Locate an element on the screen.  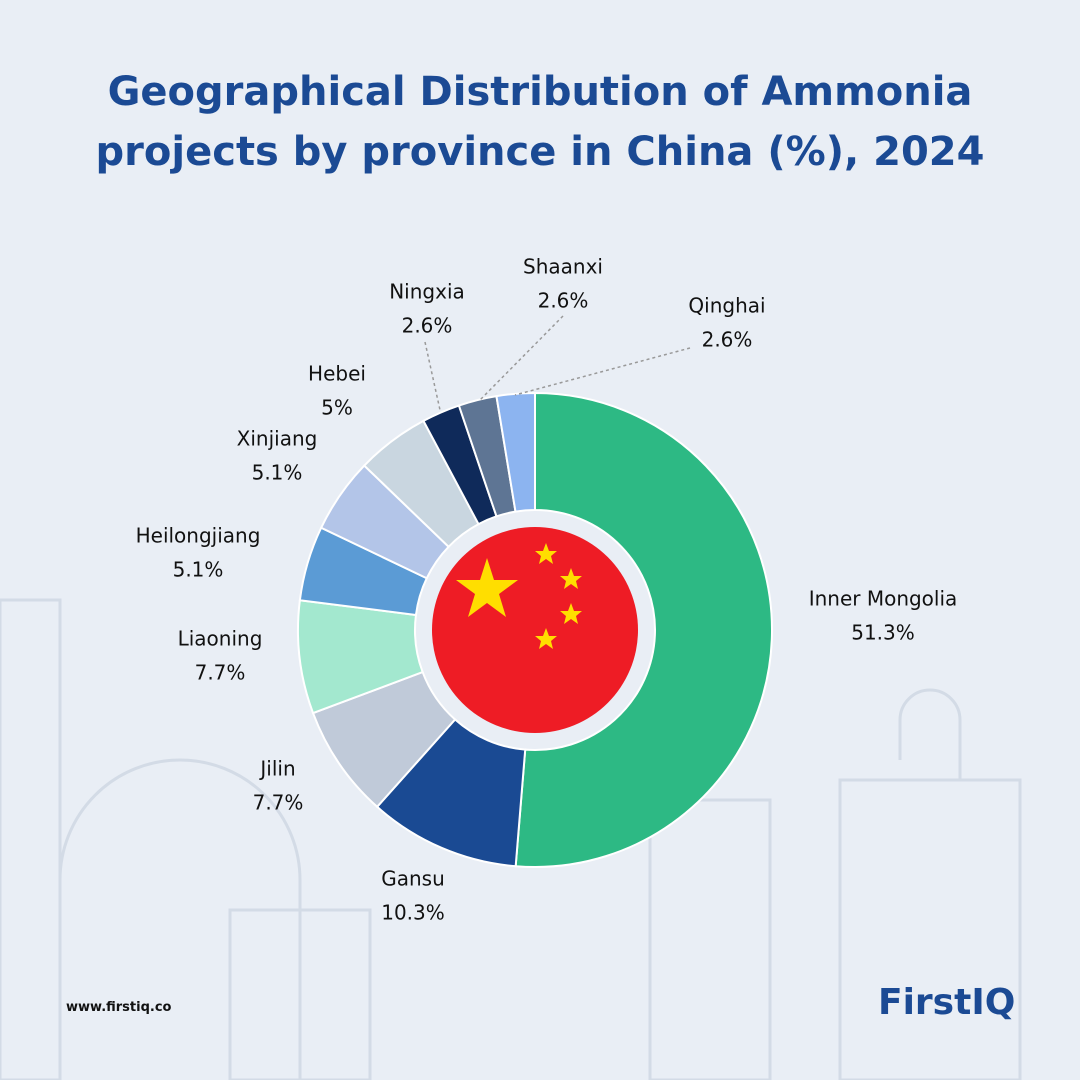
slice-label: Gansu is located at coordinates (413, 879).